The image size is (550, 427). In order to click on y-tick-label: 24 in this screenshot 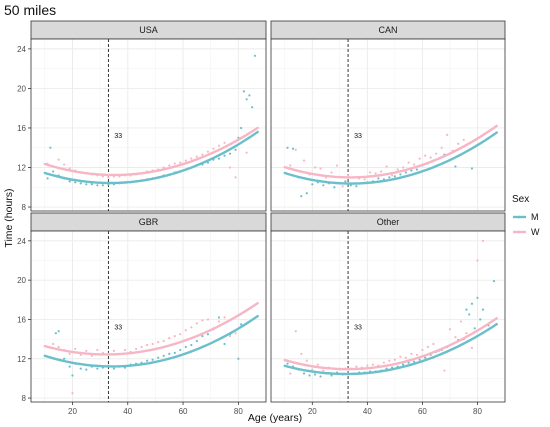, I will do `click(21, 241)`.